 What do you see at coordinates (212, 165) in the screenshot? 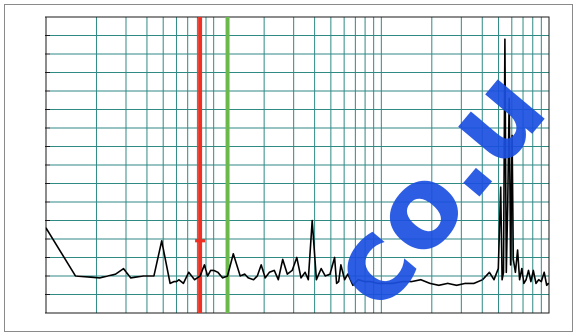
I see `frequency-markers` at bounding box center [212, 165].